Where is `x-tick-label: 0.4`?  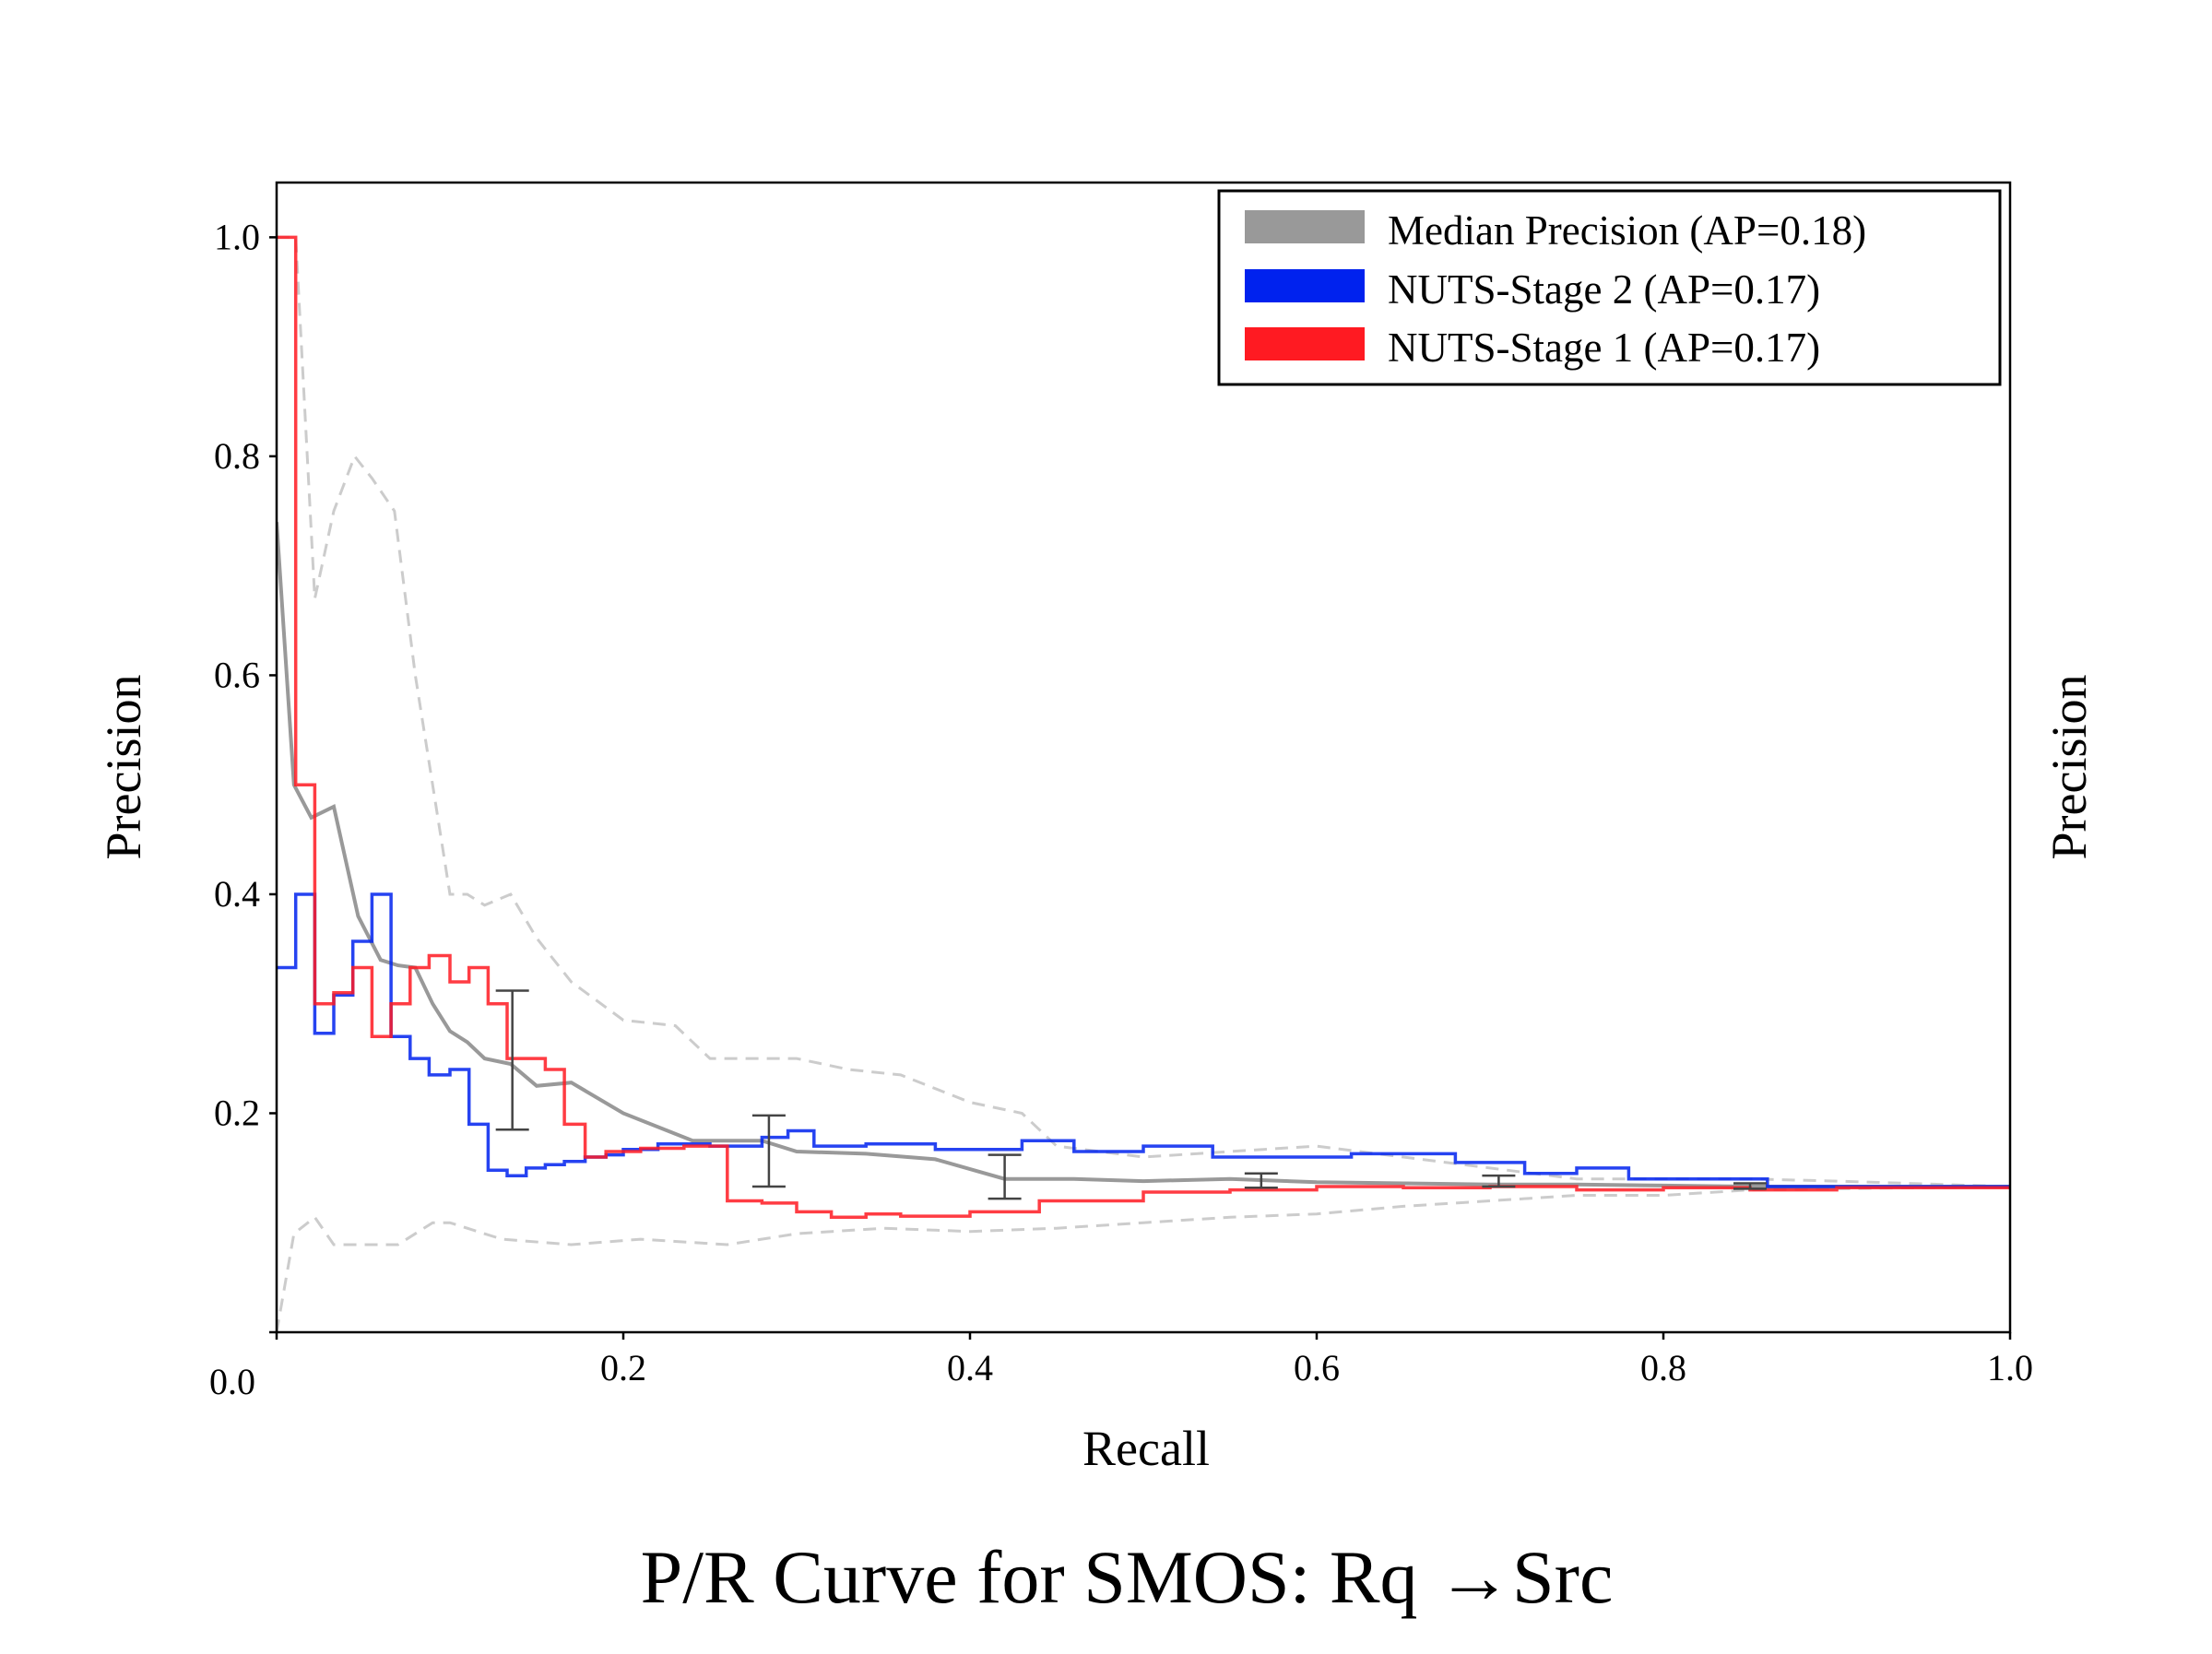
x-tick-label: 0.4 is located at coordinates (970, 1367).